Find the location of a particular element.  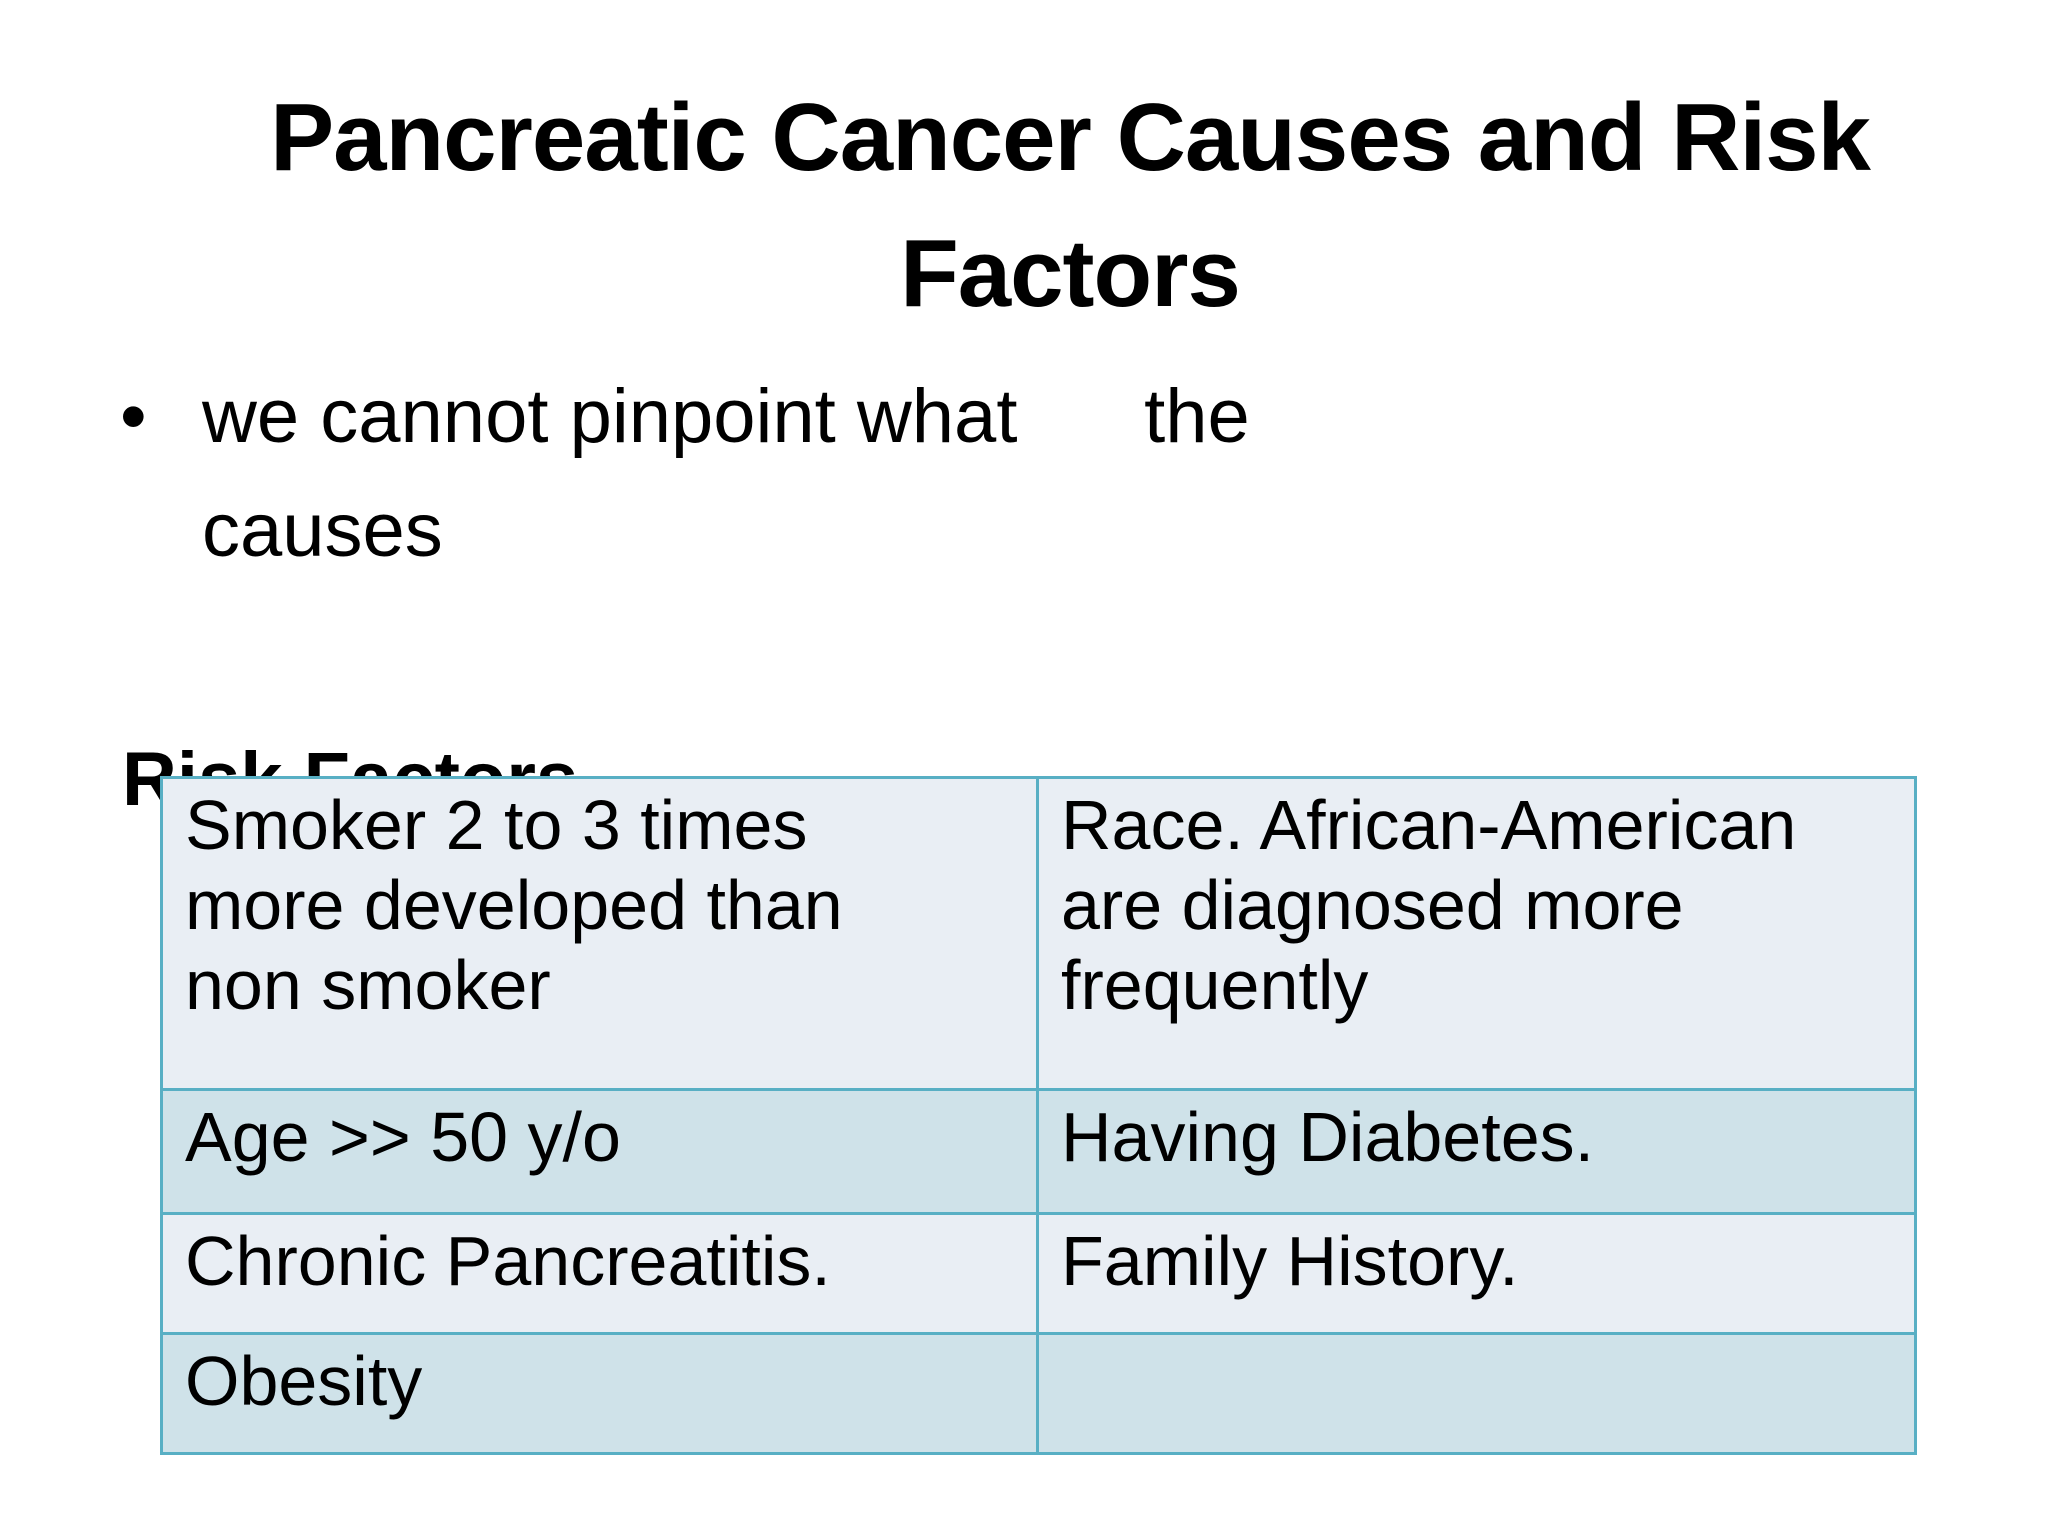

bullet-list: • we cannot pinpoint what the causes is located at coordinates (770, 474).